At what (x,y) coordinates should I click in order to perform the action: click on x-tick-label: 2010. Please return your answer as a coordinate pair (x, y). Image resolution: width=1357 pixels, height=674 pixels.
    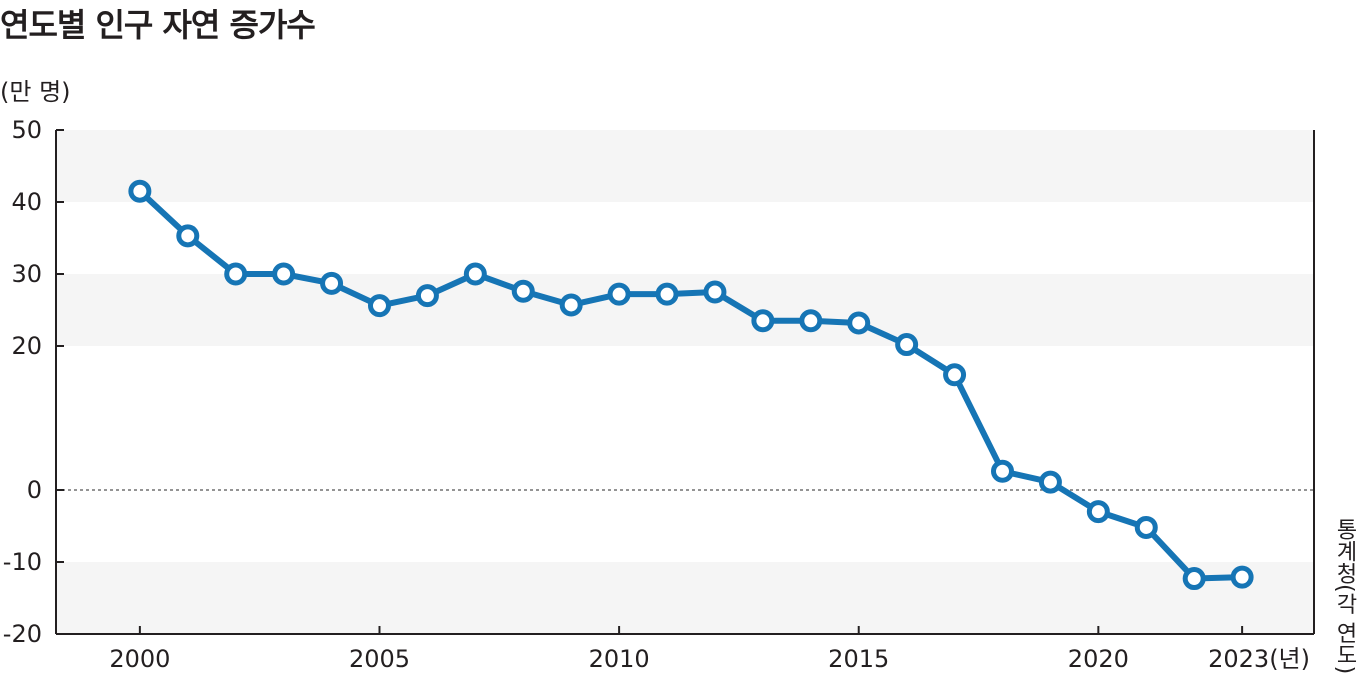
    Looking at the image, I should click on (619, 659).